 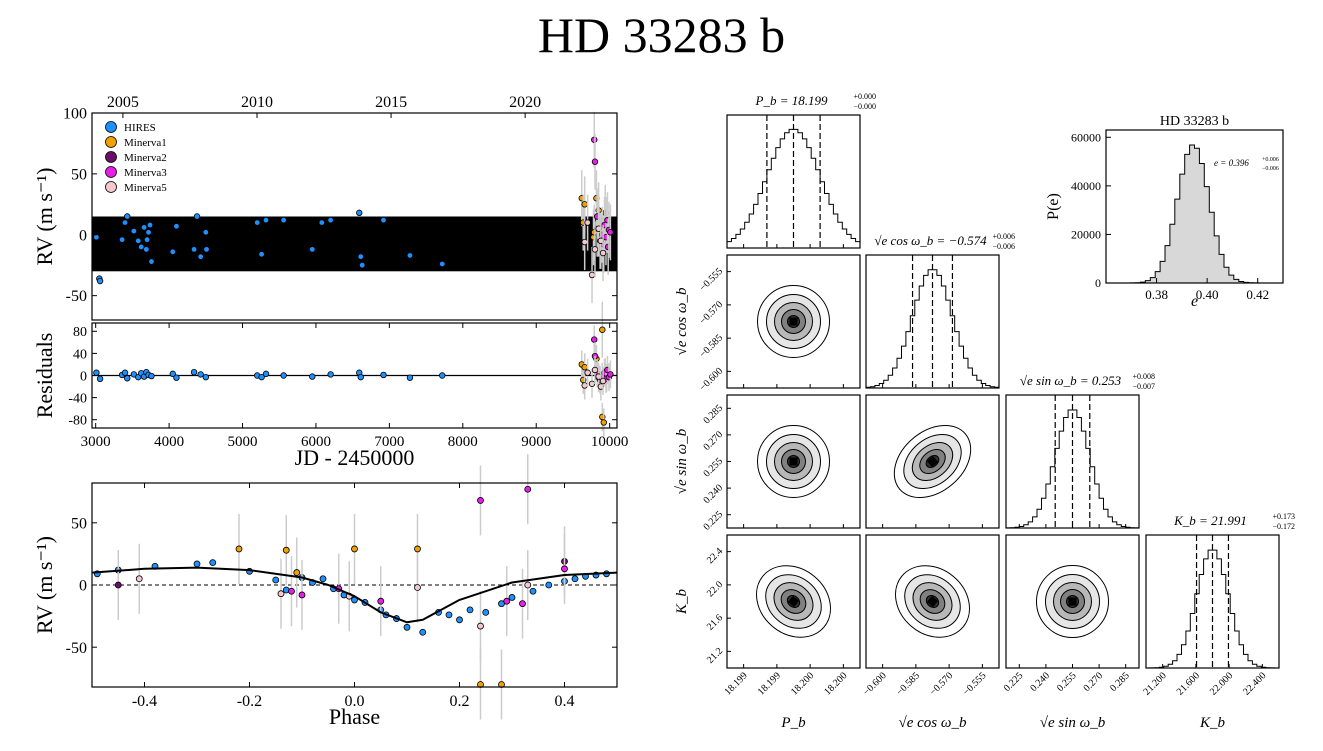 What do you see at coordinates (1144, 376) in the screenshot?
I see `marginal-title-sup: +0.008` at bounding box center [1144, 376].